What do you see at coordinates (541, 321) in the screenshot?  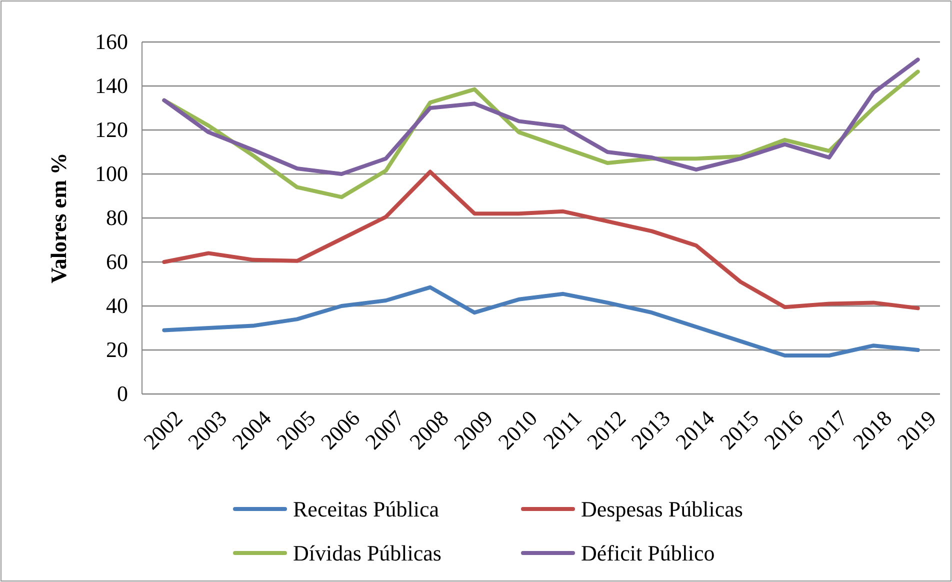 I see `line-series` at bounding box center [541, 321].